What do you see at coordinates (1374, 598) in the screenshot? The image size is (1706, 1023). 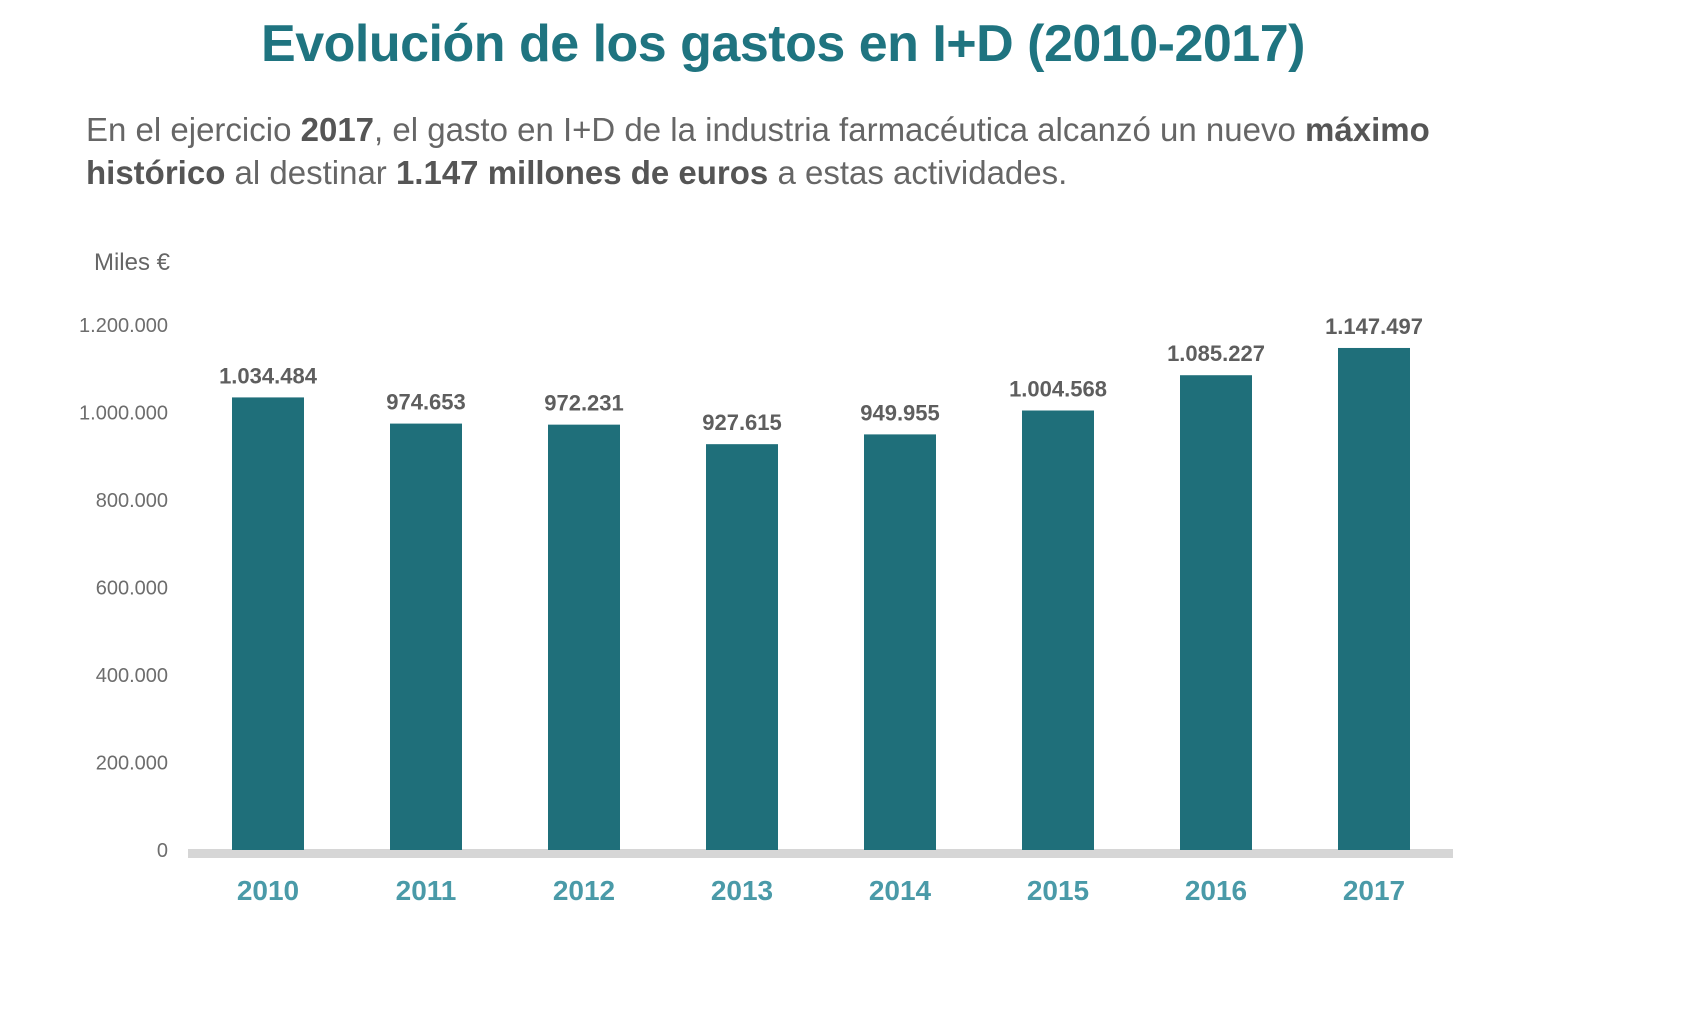 I see `bar-2017` at bounding box center [1374, 598].